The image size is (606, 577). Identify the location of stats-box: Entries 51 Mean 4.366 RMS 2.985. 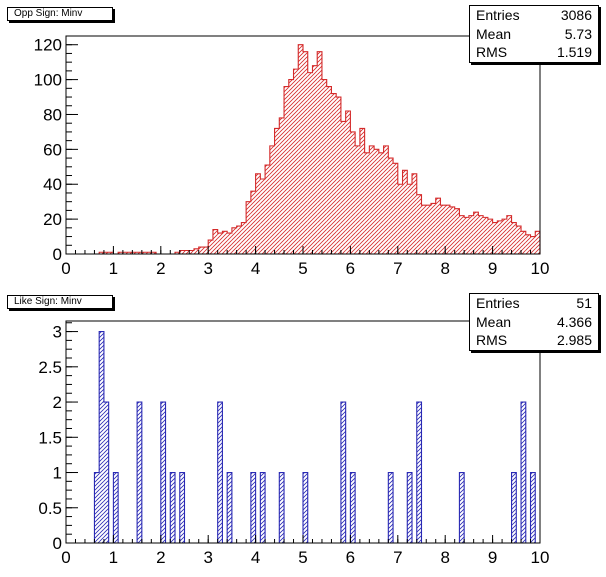
(534, 322).